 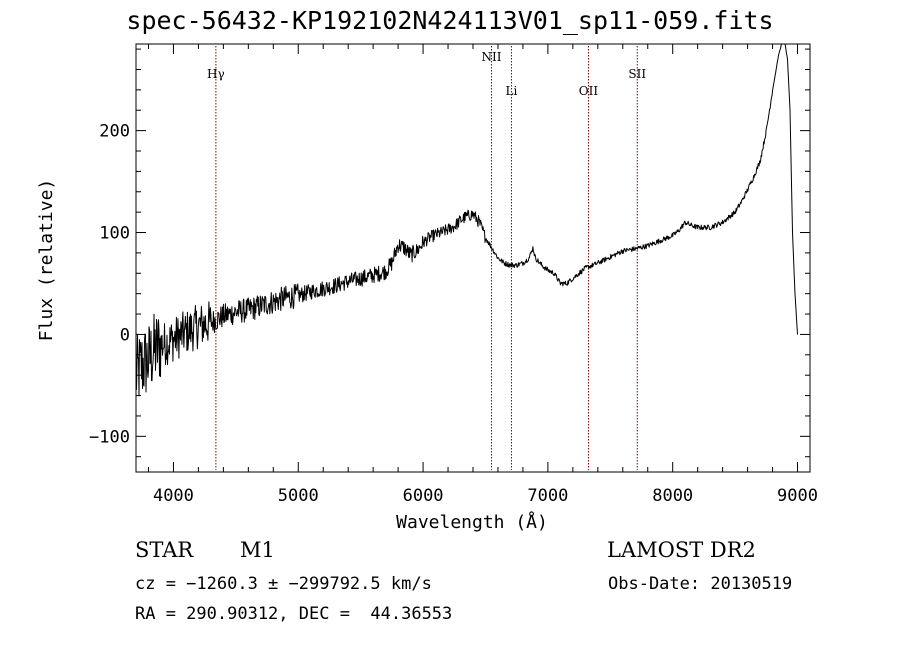 What do you see at coordinates (216, 74) in the screenshot?
I see `marker-label: Hγ` at bounding box center [216, 74].